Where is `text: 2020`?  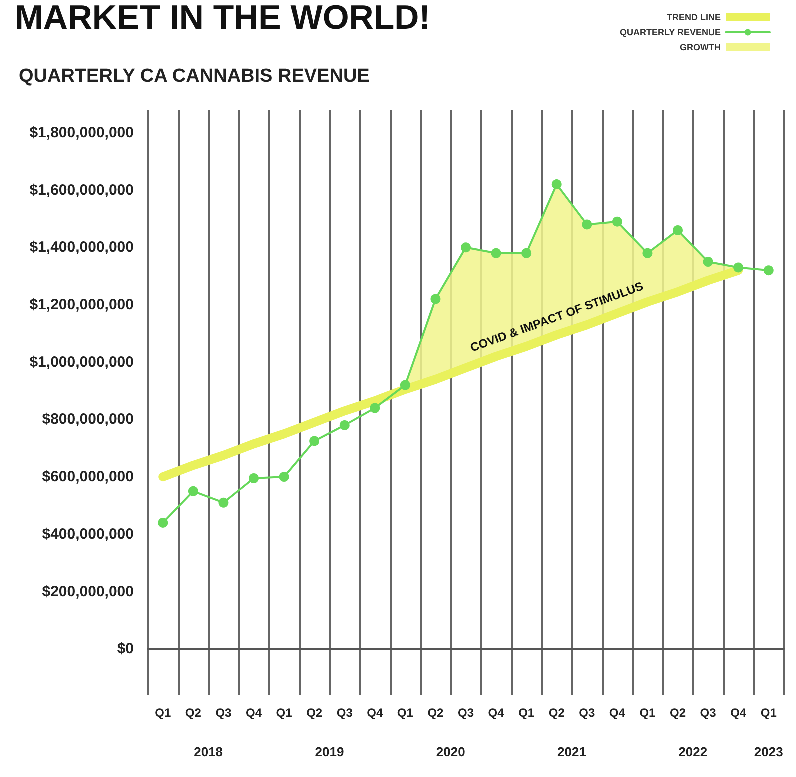
text: 2020 is located at coordinates (451, 752).